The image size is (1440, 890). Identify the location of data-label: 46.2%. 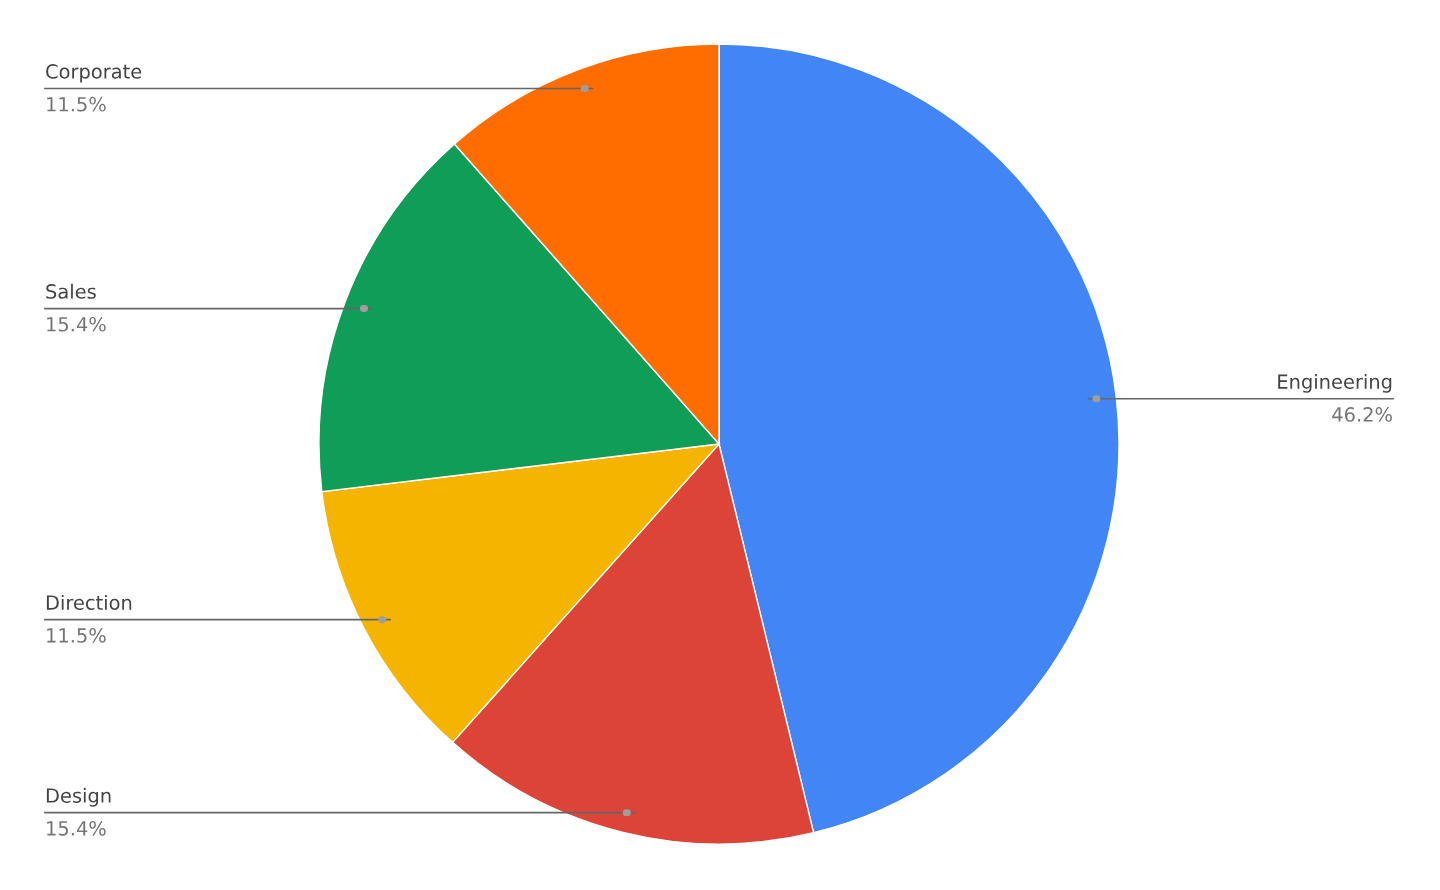
(1362, 414).